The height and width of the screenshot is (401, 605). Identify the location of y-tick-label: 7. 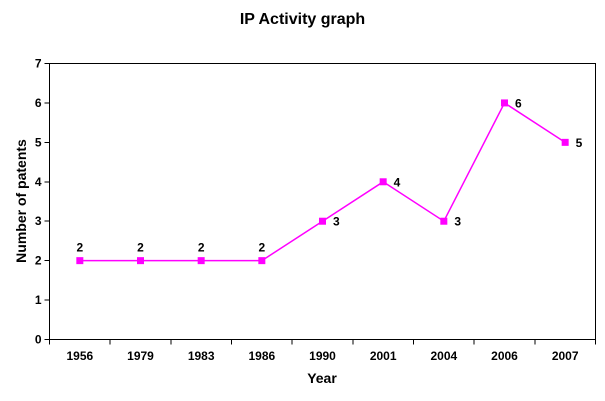
(38, 64).